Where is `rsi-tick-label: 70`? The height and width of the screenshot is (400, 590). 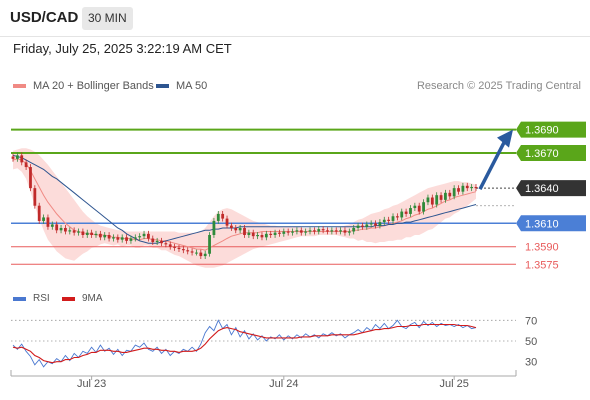 rsi-tick-label: 70 is located at coordinates (531, 321).